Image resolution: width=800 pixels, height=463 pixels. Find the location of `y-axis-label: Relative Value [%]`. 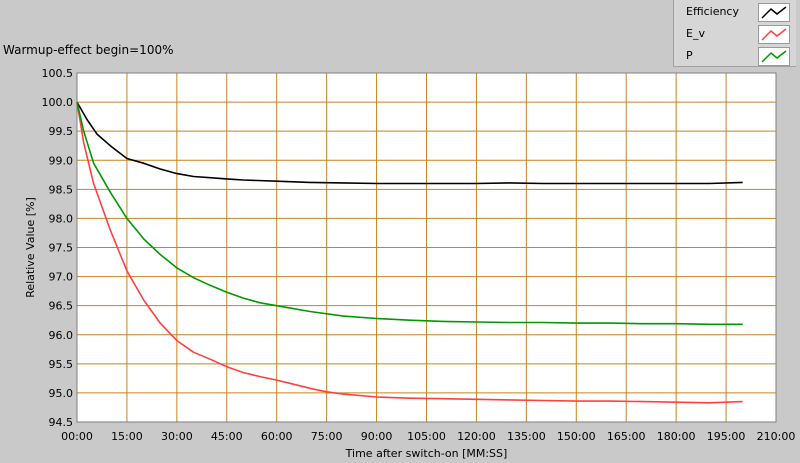

y-axis-label: Relative Value [%] is located at coordinates (30, 247).